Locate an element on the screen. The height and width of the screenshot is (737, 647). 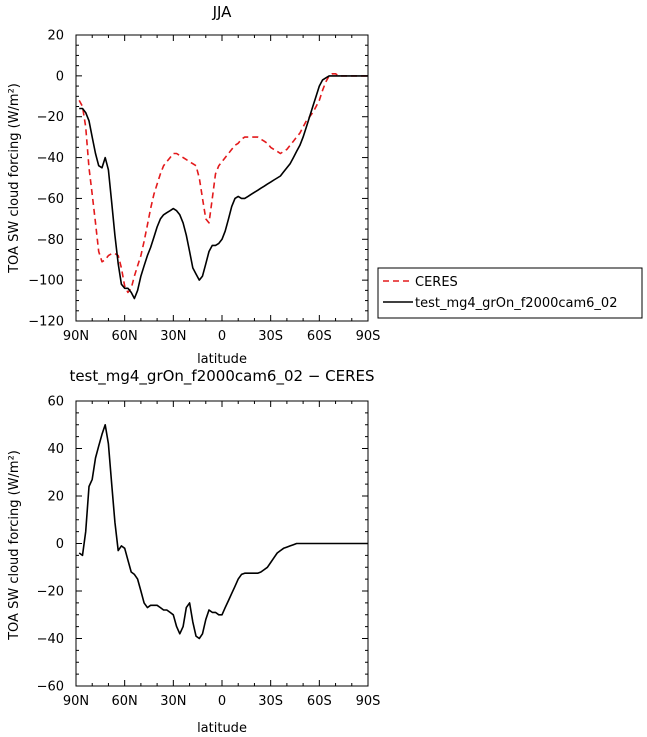
y-tick-label: −80 is located at coordinates (50, 240).